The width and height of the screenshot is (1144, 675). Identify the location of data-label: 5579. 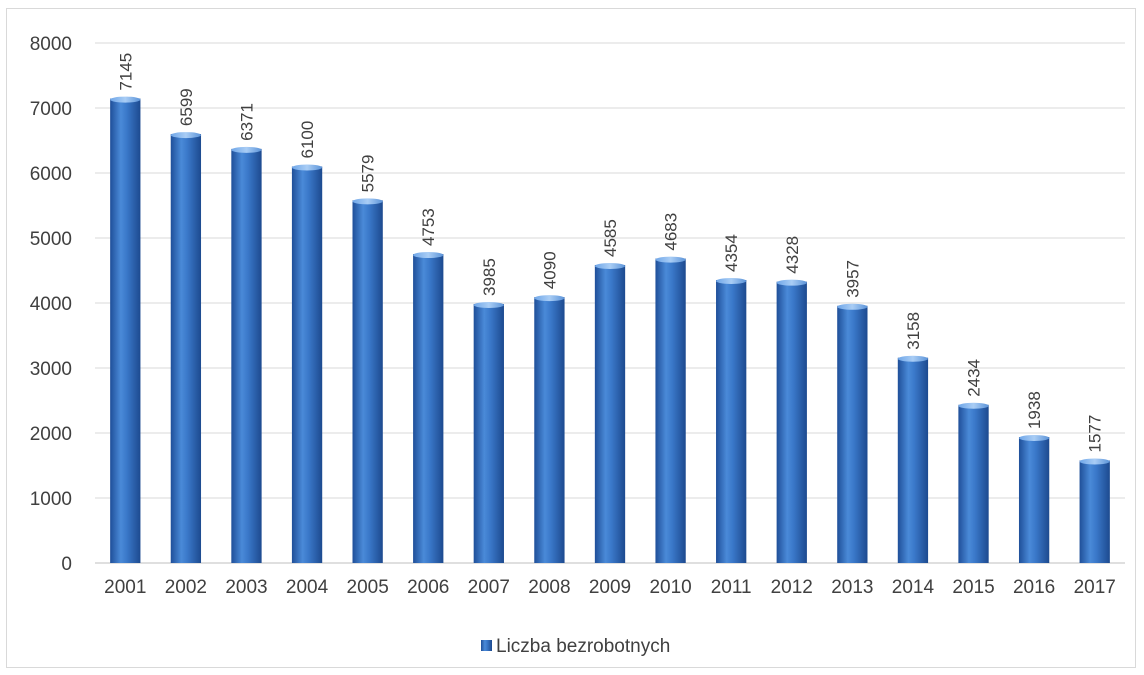
(368, 174).